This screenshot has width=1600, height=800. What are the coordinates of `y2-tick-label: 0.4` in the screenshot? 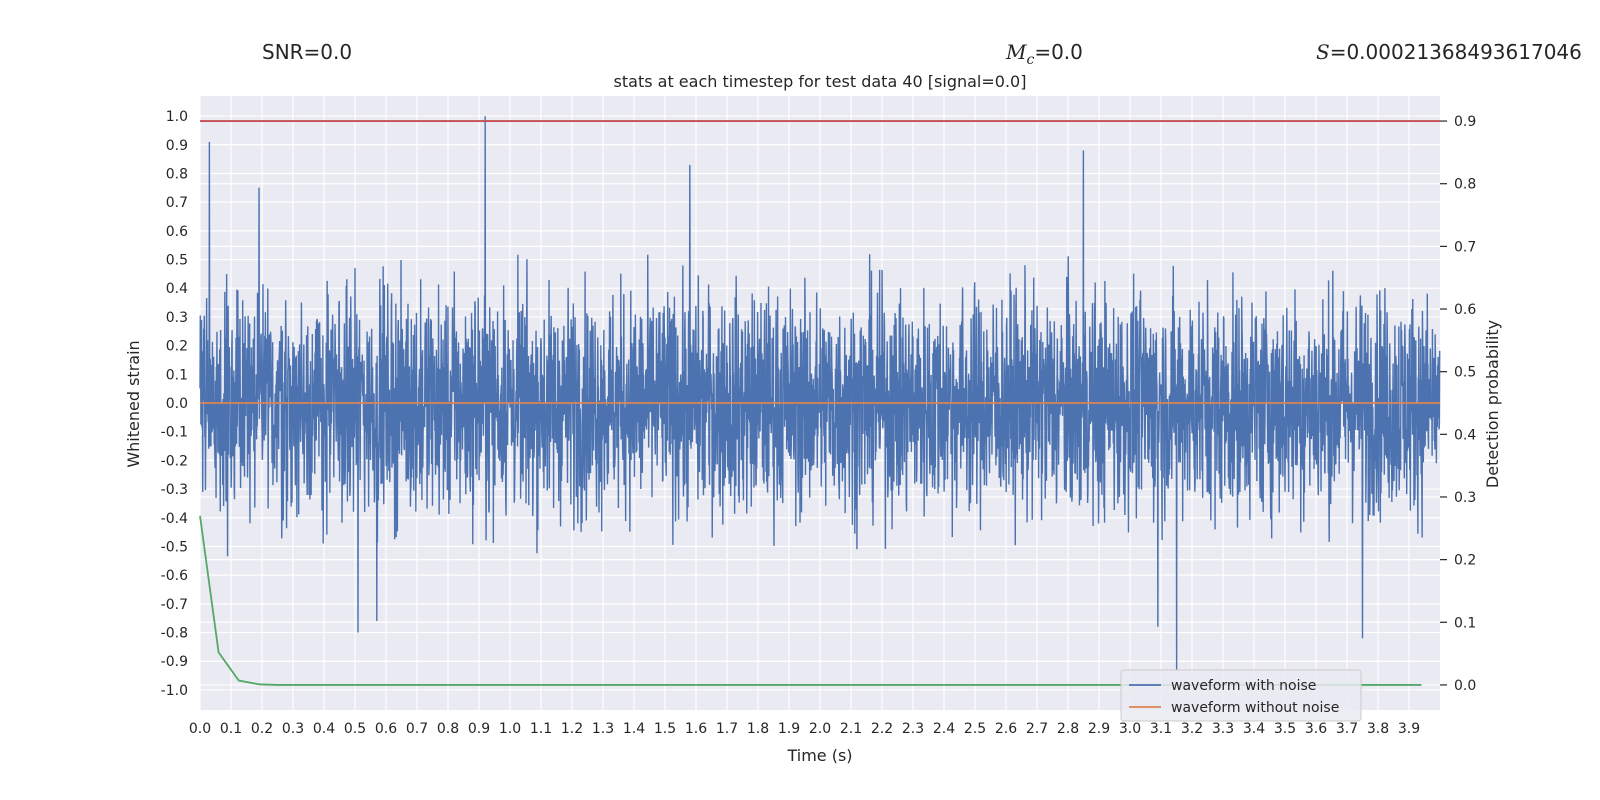 It's located at (1465, 435).